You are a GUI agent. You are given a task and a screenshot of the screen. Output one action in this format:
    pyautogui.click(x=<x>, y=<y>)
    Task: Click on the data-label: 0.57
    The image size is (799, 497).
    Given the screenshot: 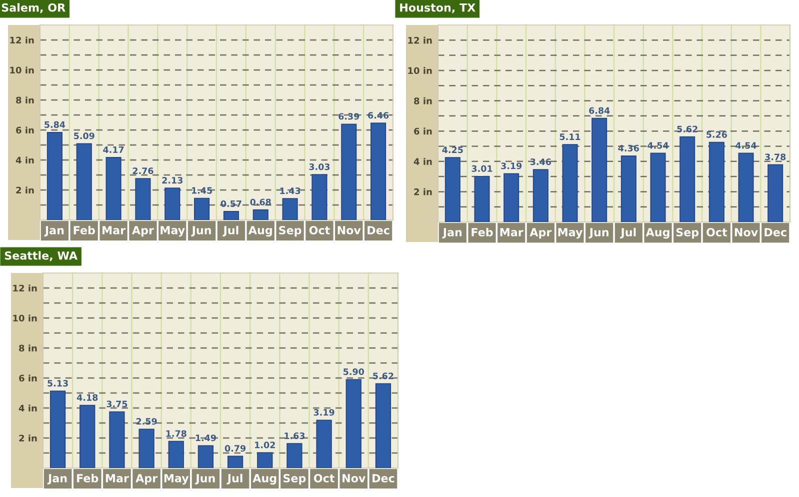 What is the action you would take?
    pyautogui.click(x=231, y=203)
    